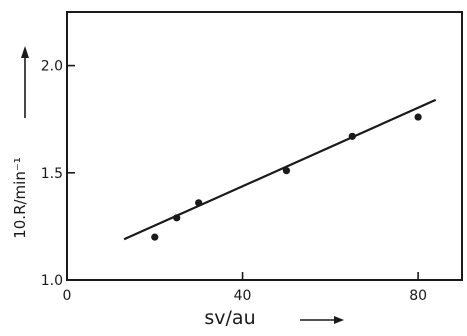 The width and height of the screenshot is (467, 336). What do you see at coordinates (52, 174) in the screenshot?
I see `y-tick-label: 1.5` at bounding box center [52, 174].